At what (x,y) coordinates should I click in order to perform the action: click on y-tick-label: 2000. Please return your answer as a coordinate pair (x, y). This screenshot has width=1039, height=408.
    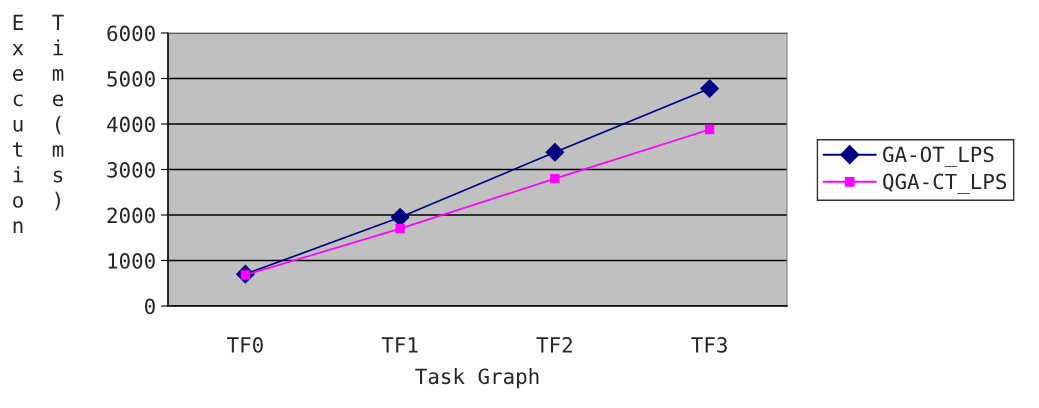
    Looking at the image, I should click on (131, 215).